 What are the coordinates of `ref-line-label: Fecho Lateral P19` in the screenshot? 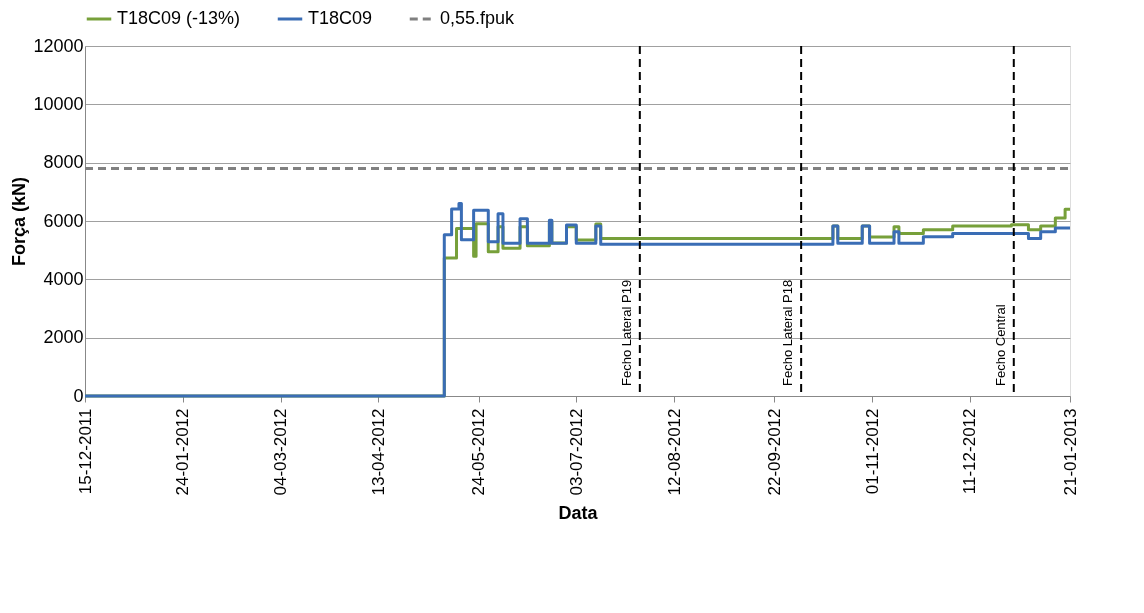 It's located at (626, 332).